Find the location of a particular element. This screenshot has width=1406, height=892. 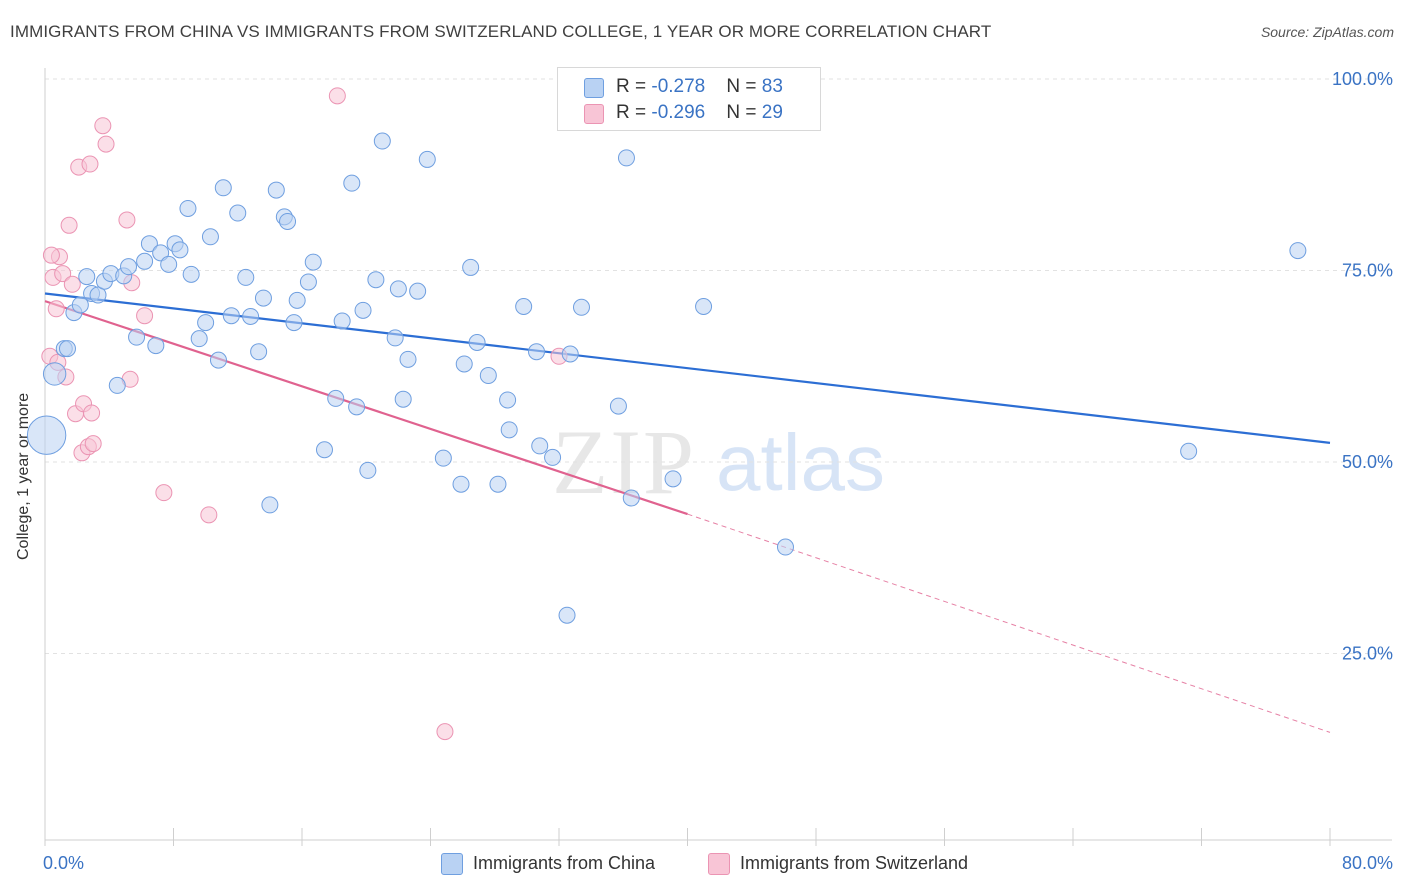

x-tick-label-min: 0.0% is located at coordinates (63, 863).